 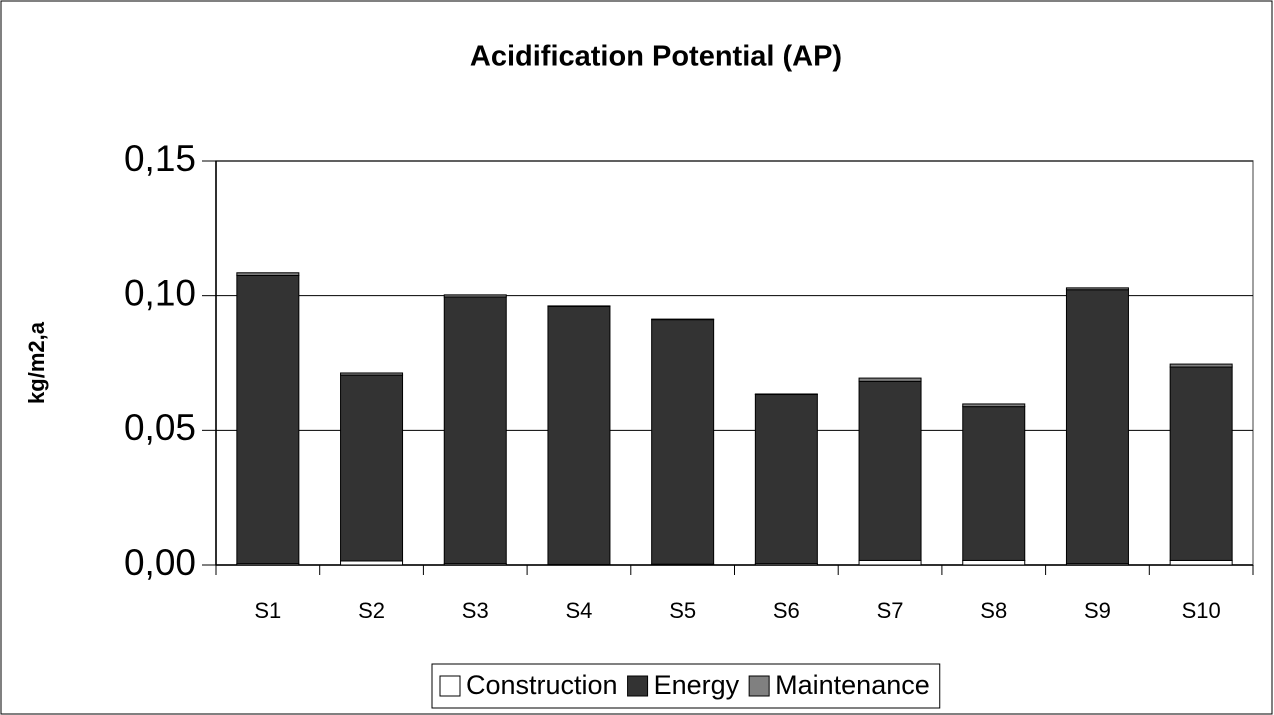 What do you see at coordinates (890, 610) in the screenshot?
I see `x-tick-label: S7` at bounding box center [890, 610].